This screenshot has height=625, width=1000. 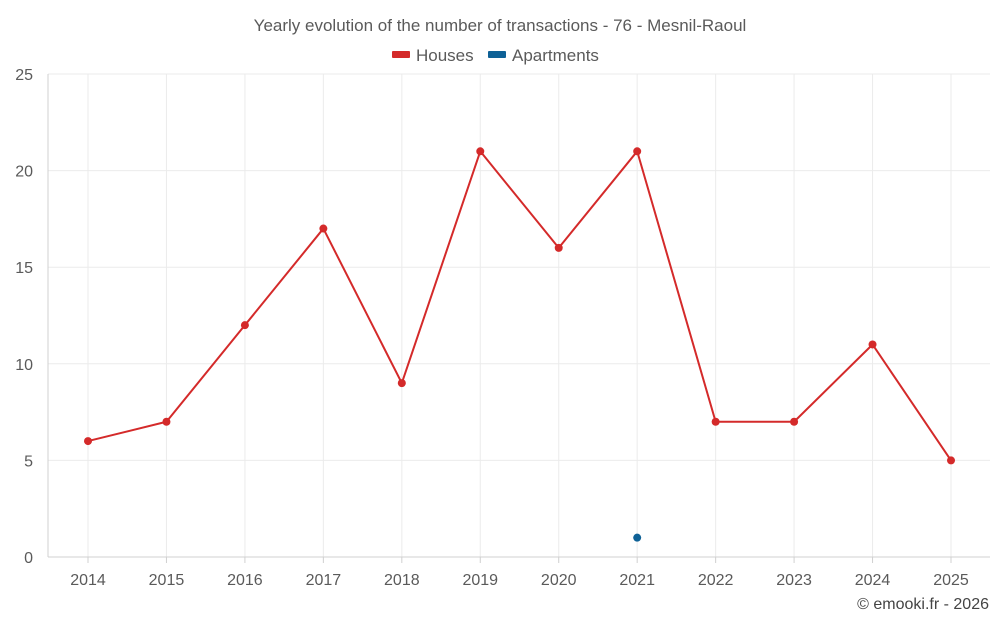 I want to click on x-tick-label-2025: 2025, so click(x=951, y=580).